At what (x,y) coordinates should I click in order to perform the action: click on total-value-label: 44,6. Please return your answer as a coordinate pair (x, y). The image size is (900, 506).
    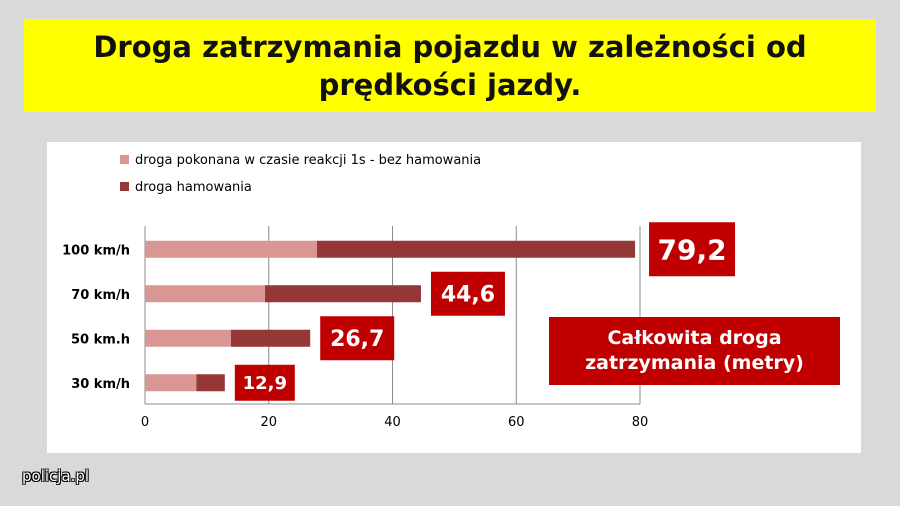
    Looking at the image, I should click on (468, 295).